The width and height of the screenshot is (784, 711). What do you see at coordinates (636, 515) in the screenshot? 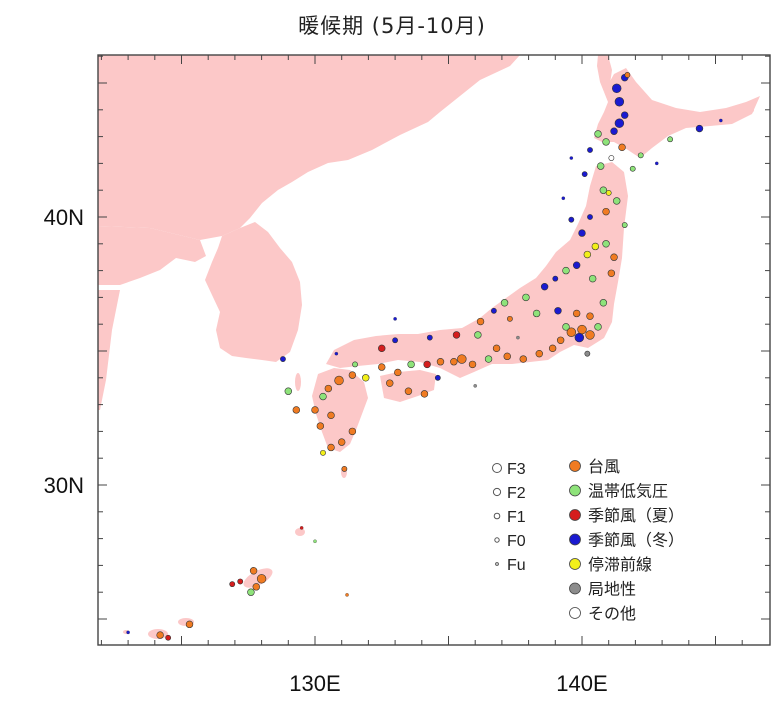
I see `legend-cause-label: 季節風（夏）` at bounding box center [636, 515].